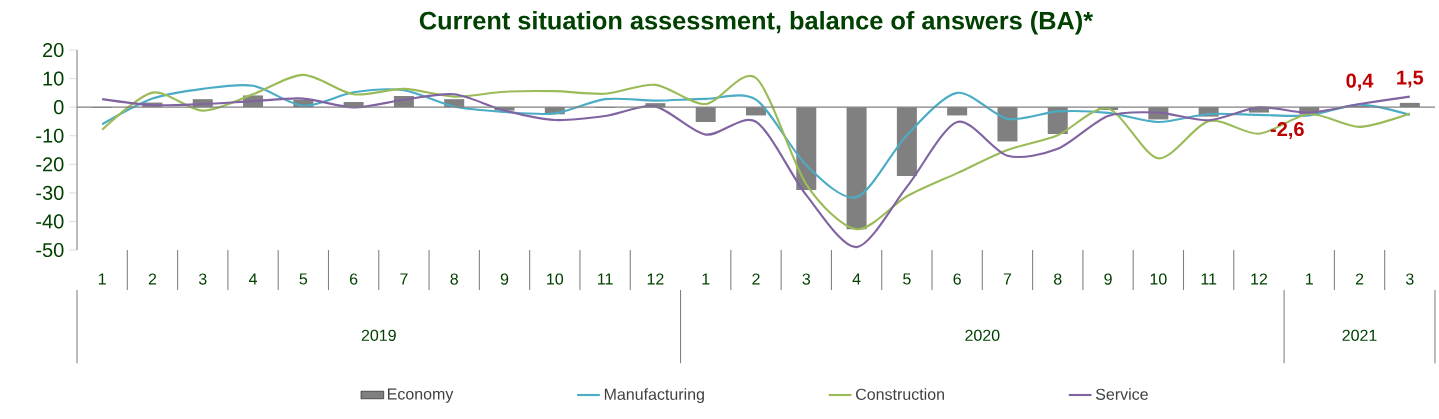 The height and width of the screenshot is (419, 1439). What do you see at coordinates (1121, 394) in the screenshot?
I see `legend-label: Service` at bounding box center [1121, 394].